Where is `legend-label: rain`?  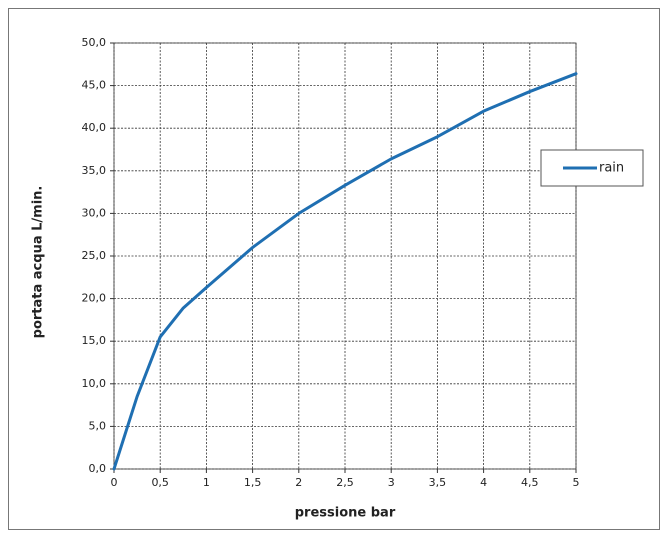
legend-label: rain is located at coordinates (611, 168).